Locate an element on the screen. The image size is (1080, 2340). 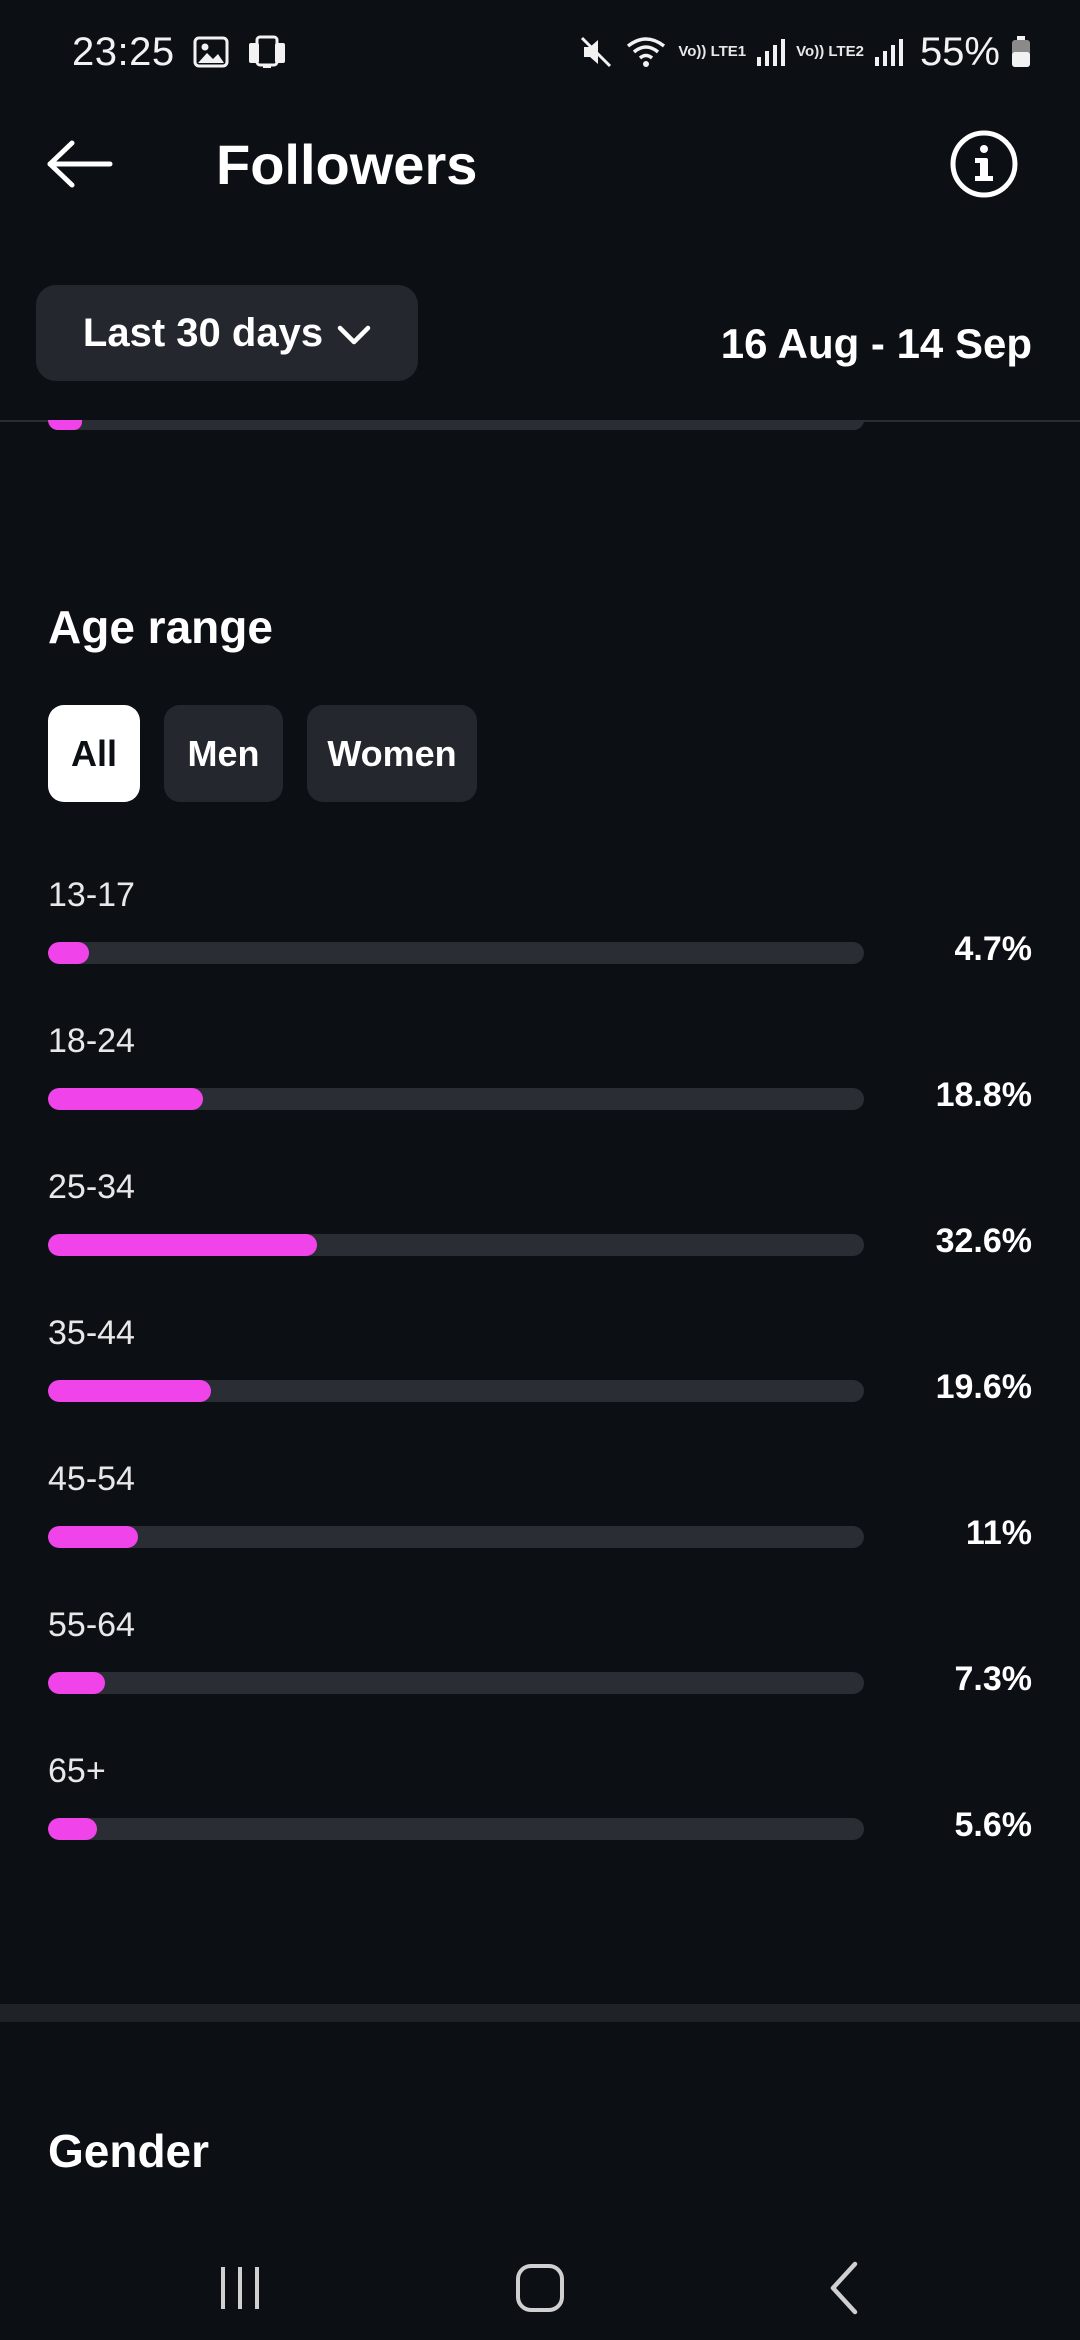
recent-apps-icon is located at coordinates (240, 2290).